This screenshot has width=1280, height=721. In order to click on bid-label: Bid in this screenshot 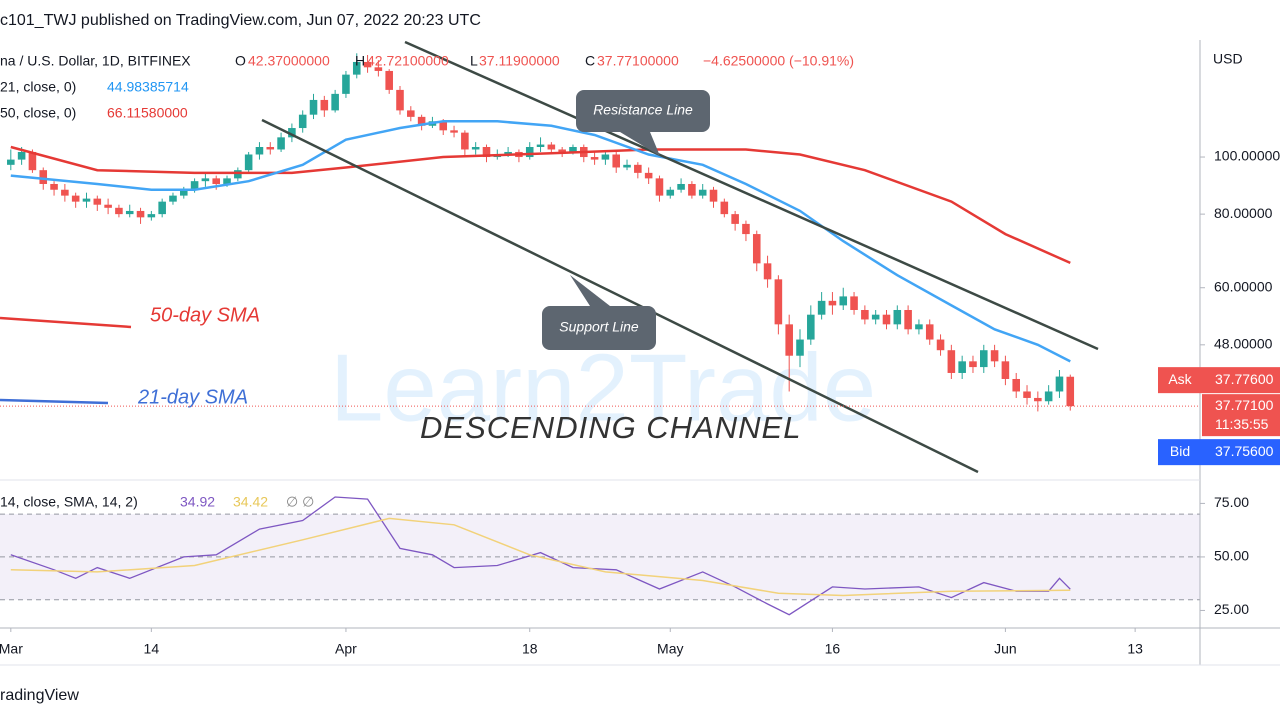, I will do `click(1180, 451)`.